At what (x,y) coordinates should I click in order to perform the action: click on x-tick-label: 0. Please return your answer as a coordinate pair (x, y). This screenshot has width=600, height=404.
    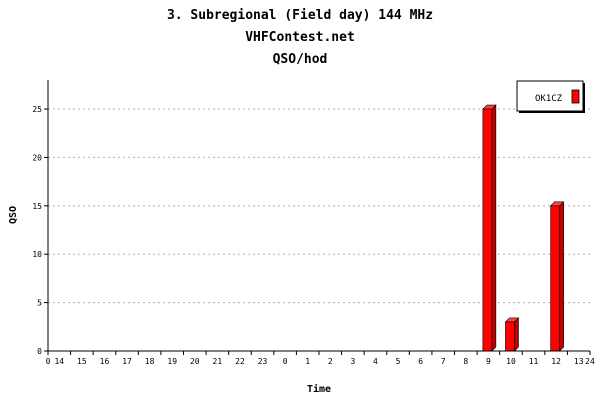
    Looking at the image, I should click on (285, 361).